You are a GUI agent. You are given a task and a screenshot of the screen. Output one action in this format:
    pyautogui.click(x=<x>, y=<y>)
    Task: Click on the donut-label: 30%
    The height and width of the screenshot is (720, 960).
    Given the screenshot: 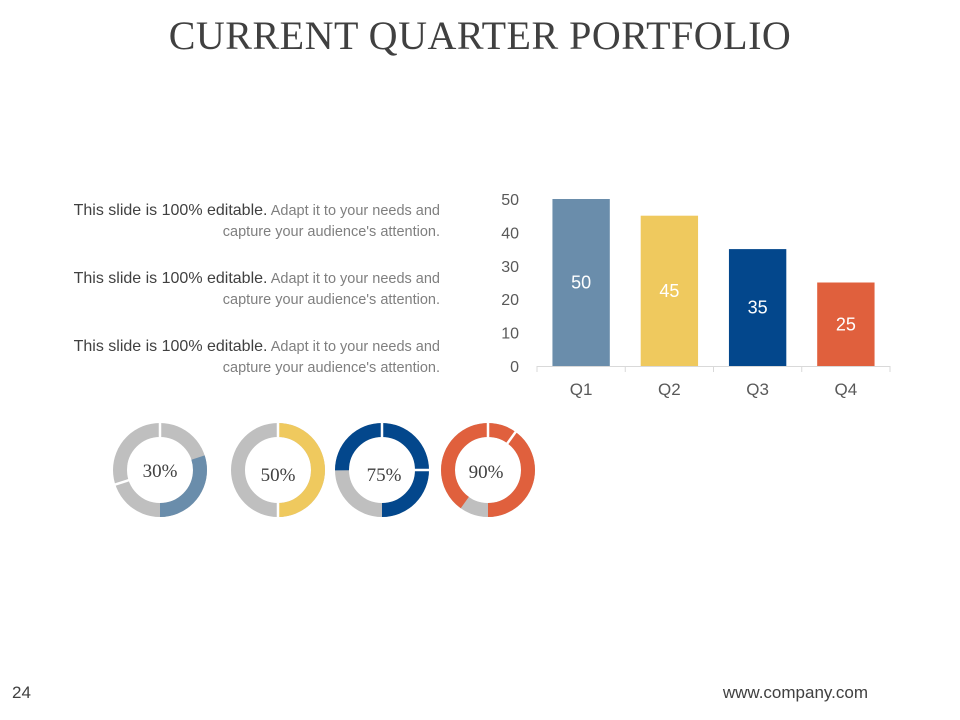 What is the action you would take?
    pyautogui.click(x=160, y=471)
    